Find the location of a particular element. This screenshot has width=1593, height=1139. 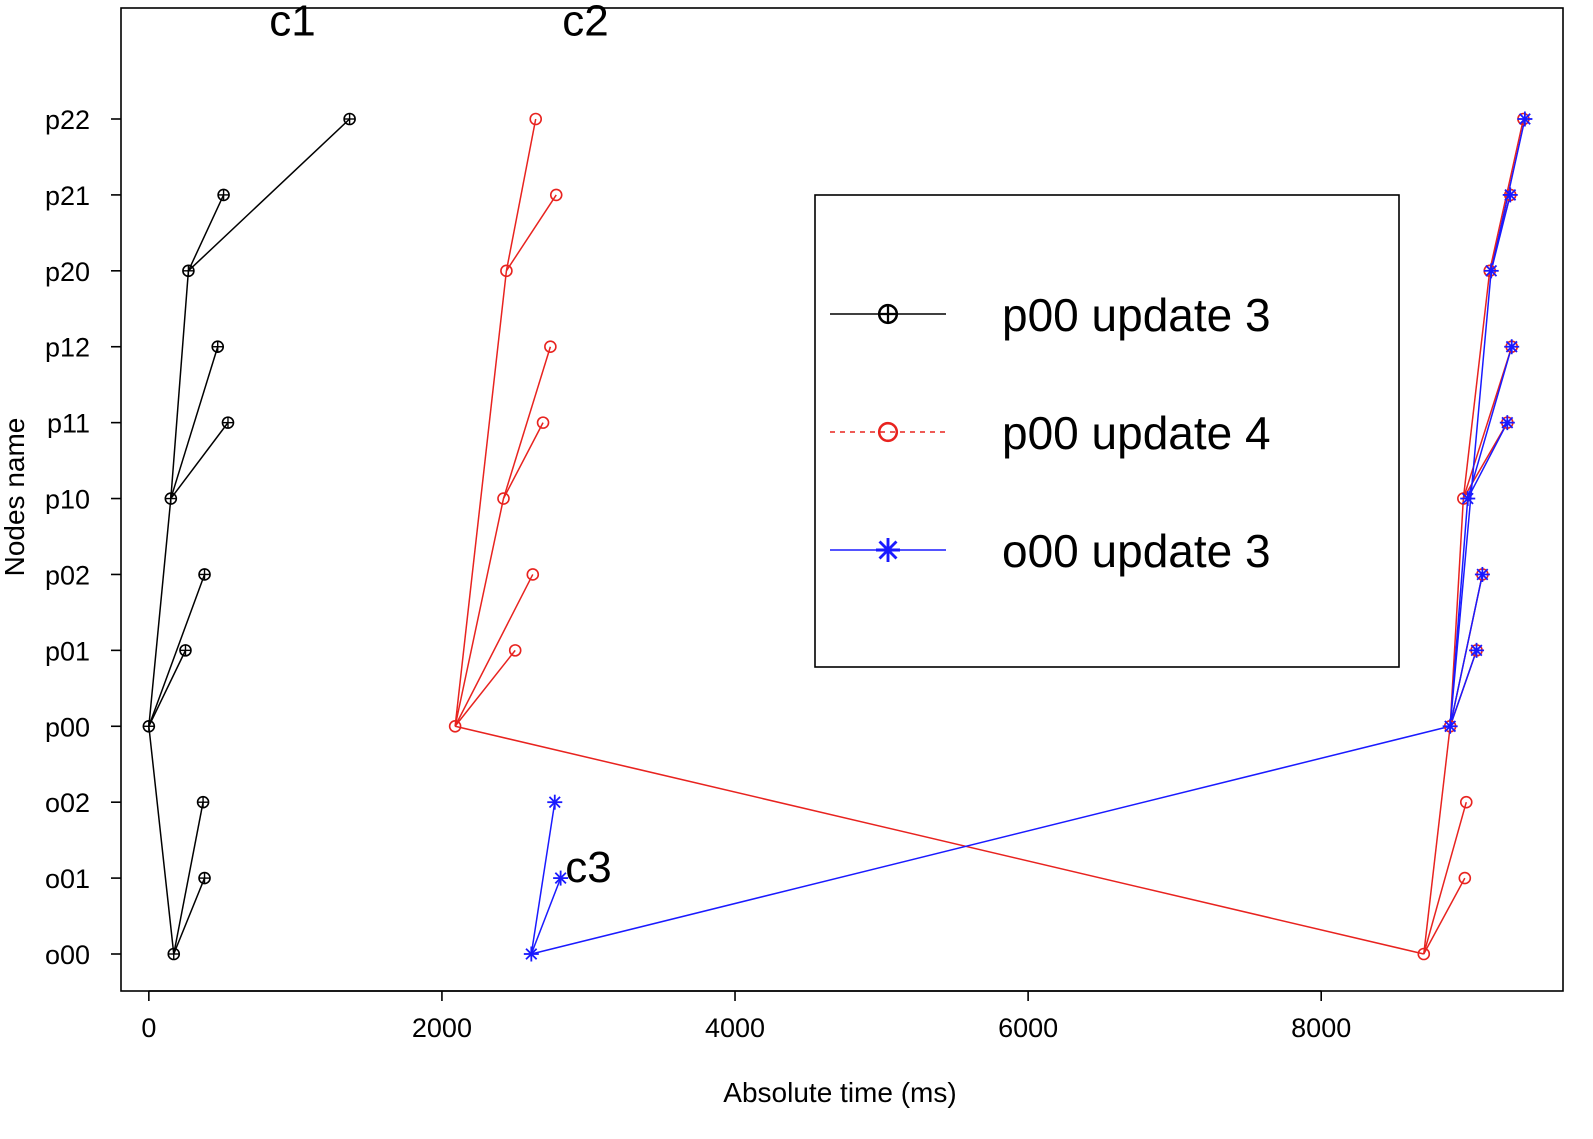

y-tick-label: o02 is located at coordinates (67, 803).